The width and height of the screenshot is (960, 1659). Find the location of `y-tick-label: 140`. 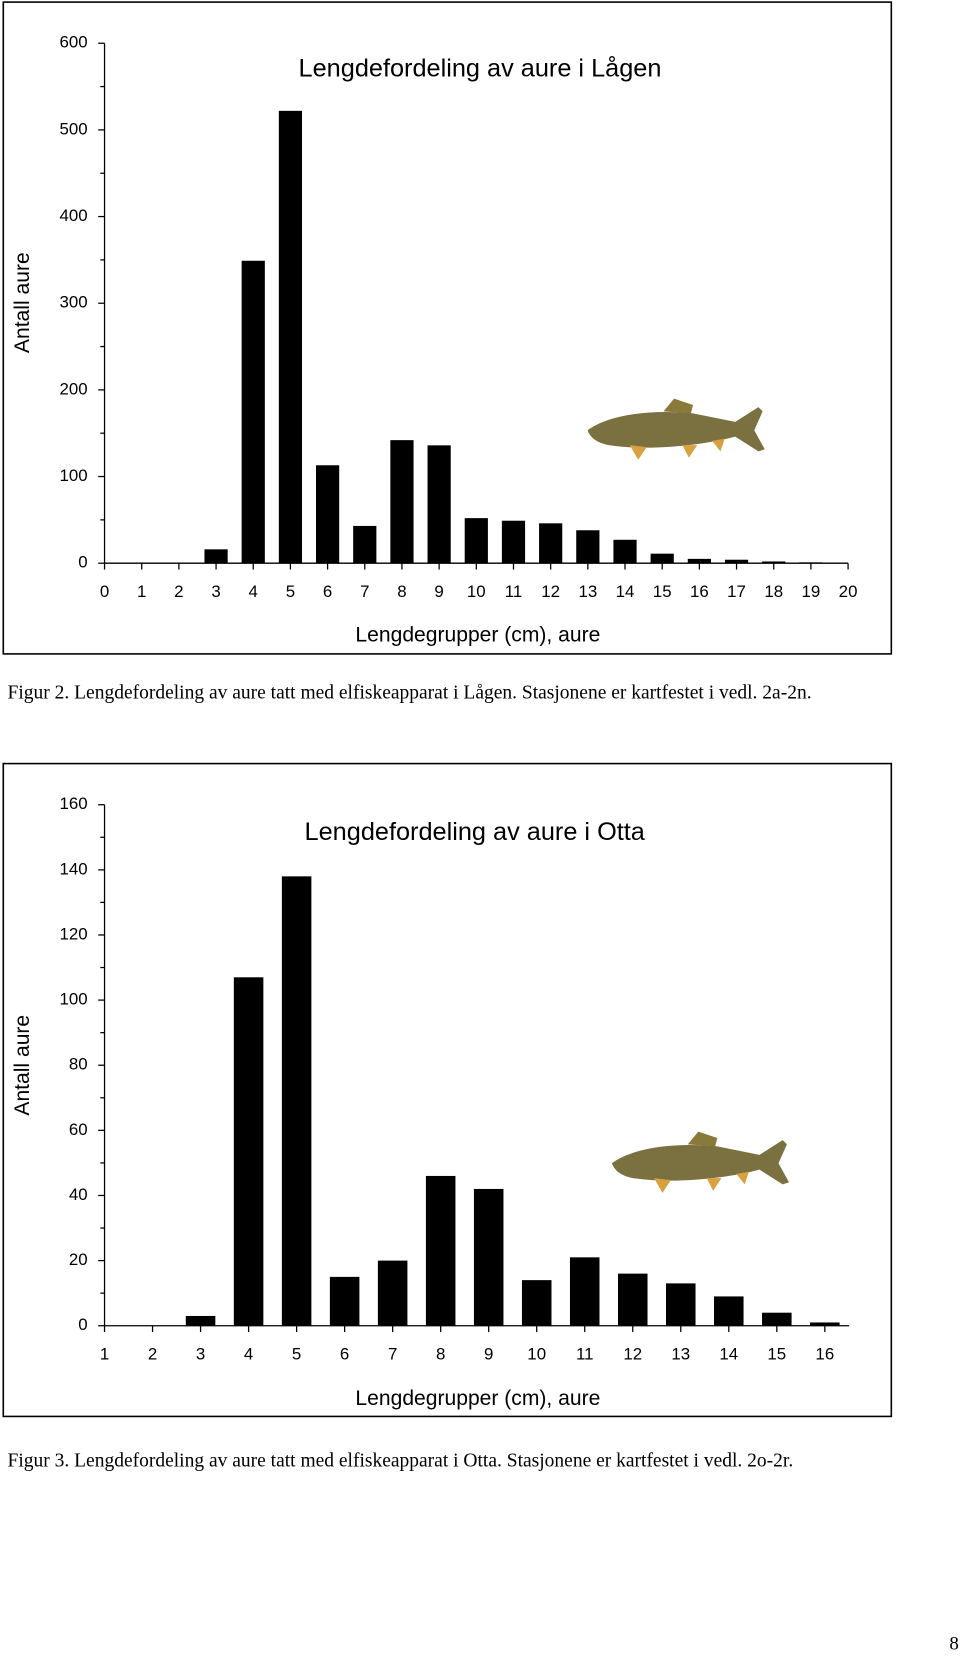

y-tick-label: 140 is located at coordinates (74, 868).